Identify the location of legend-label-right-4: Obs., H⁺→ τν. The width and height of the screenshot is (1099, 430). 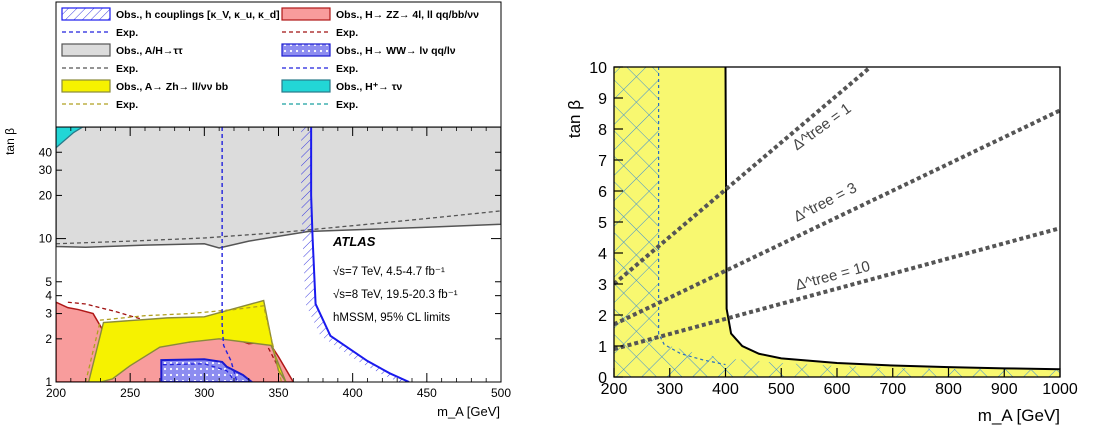
(369, 87).